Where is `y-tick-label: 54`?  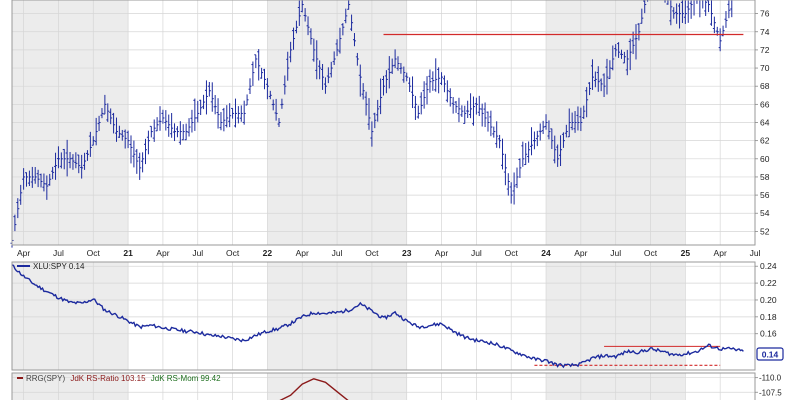
y-tick-label: 54 is located at coordinates (765, 213).